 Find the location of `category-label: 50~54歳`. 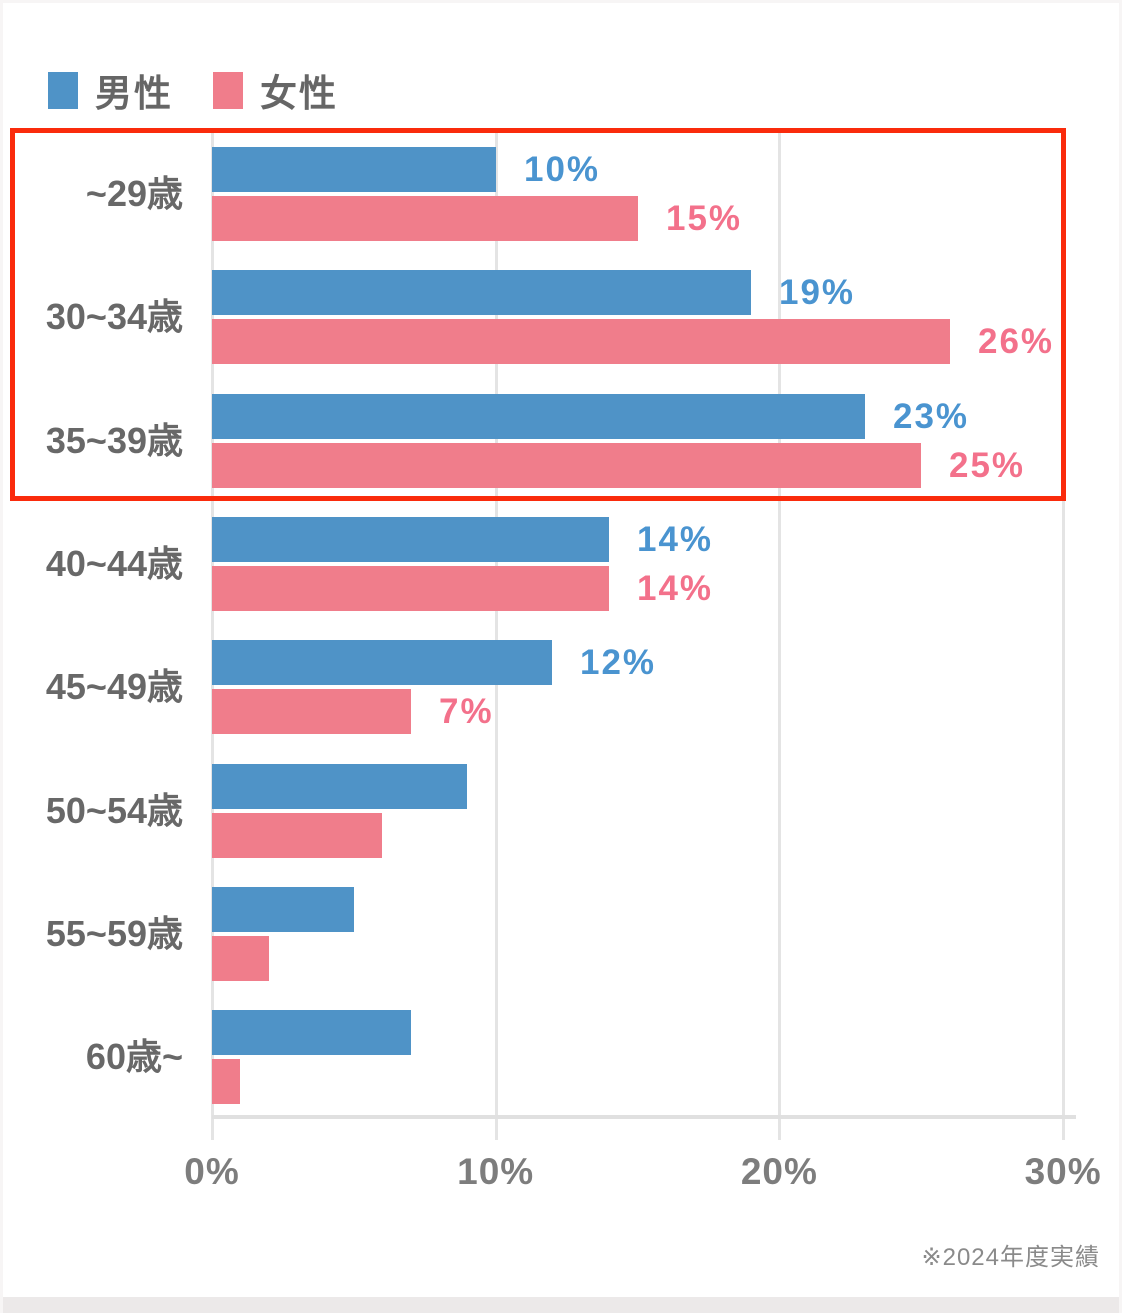

category-label: 50~54歳 is located at coordinates (114, 810).